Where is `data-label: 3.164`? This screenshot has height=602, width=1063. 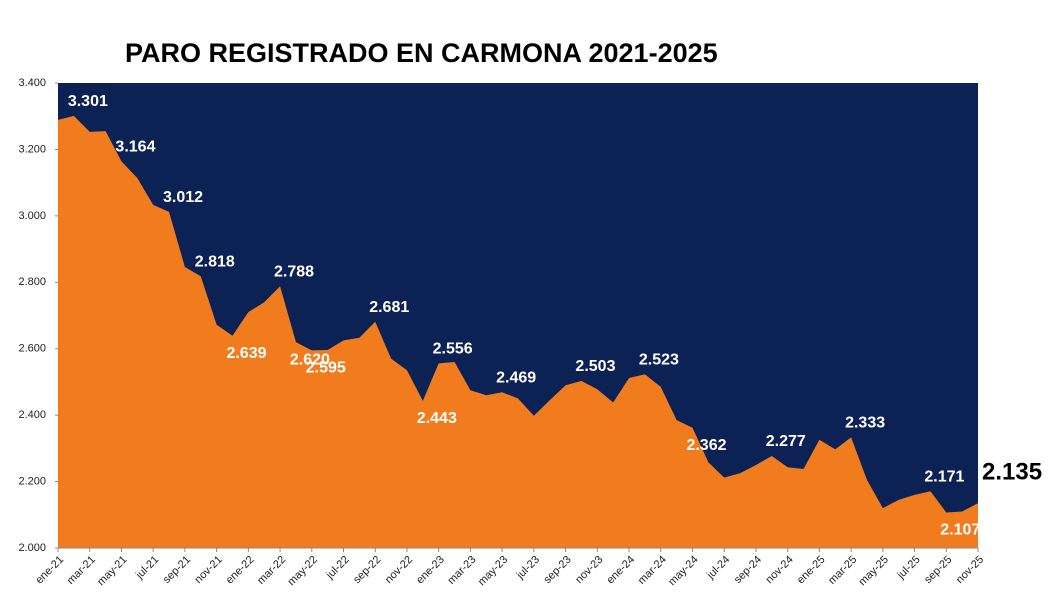 data-label: 3.164 is located at coordinates (135, 147).